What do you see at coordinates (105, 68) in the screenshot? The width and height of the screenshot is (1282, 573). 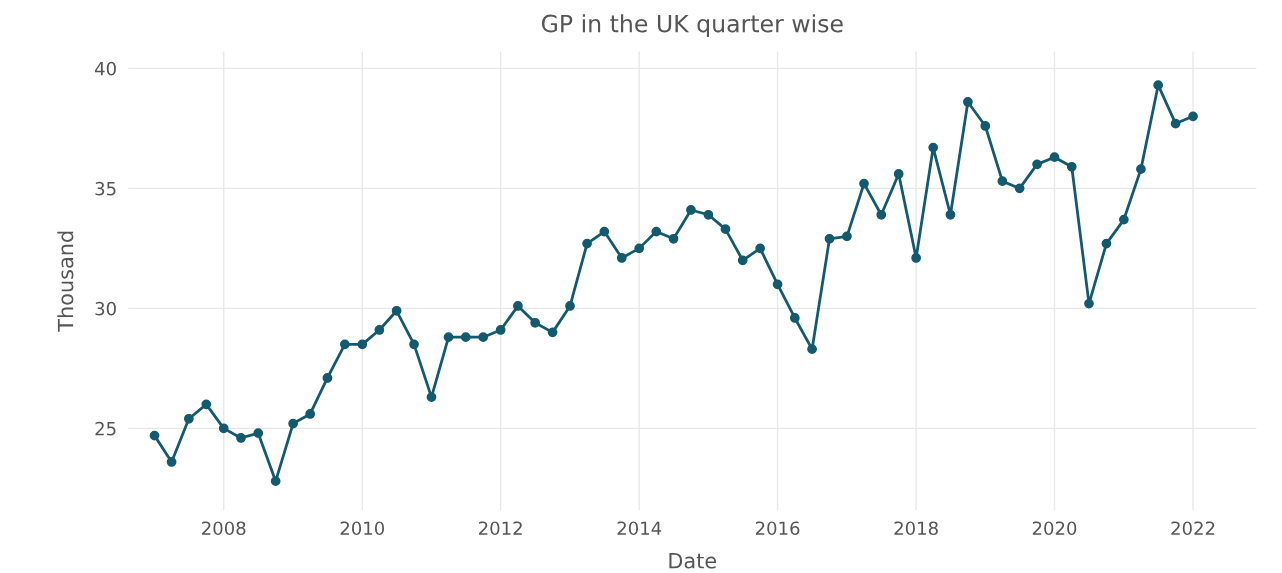 I see `y-tick-label: 40` at bounding box center [105, 68].